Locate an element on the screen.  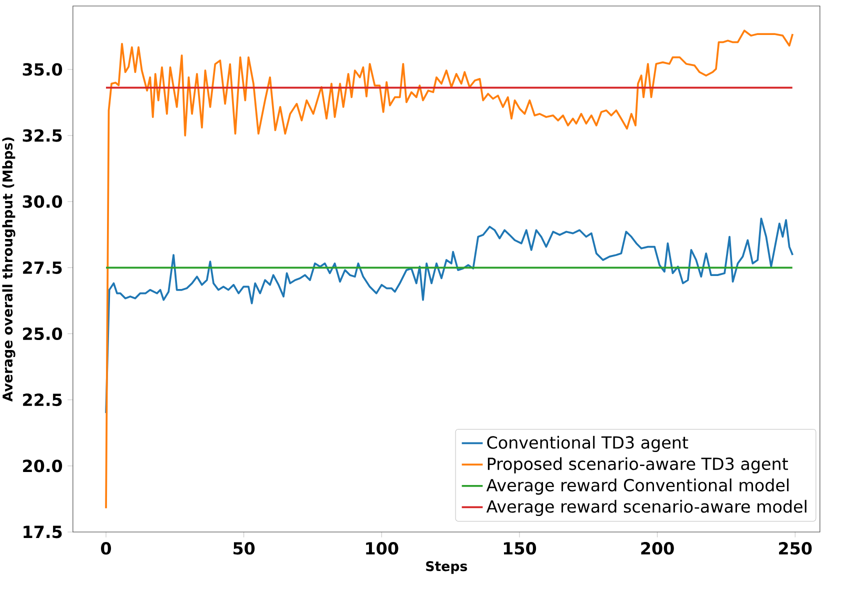
y-tick-label: 32.5 is located at coordinates (42, 135).